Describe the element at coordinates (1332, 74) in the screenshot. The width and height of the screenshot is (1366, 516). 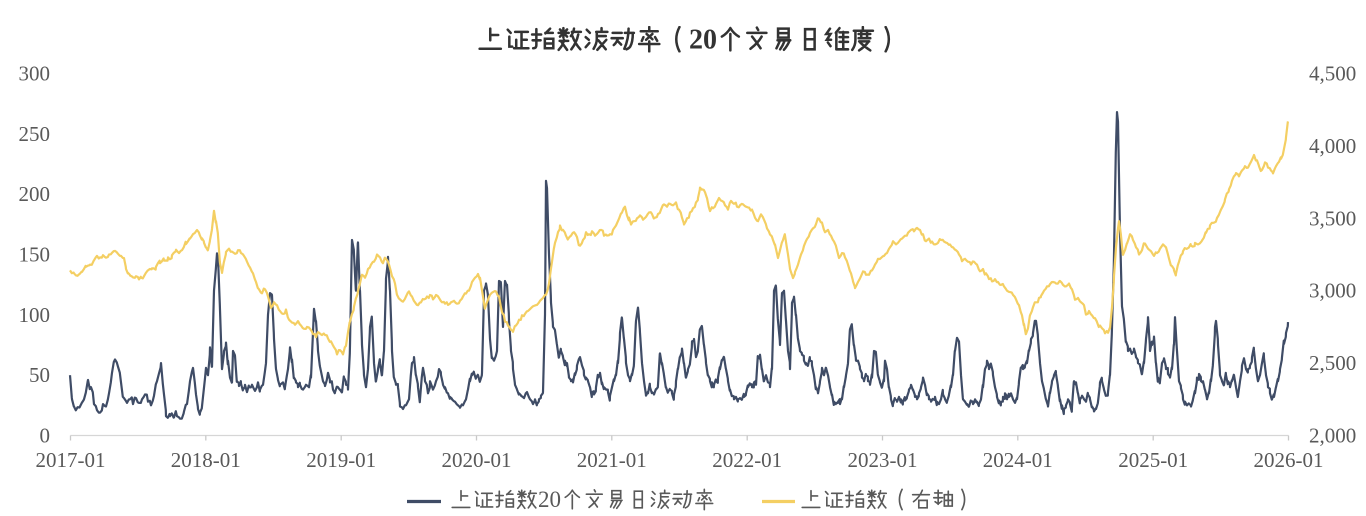
I see `svg-text: 4,500` at that location.